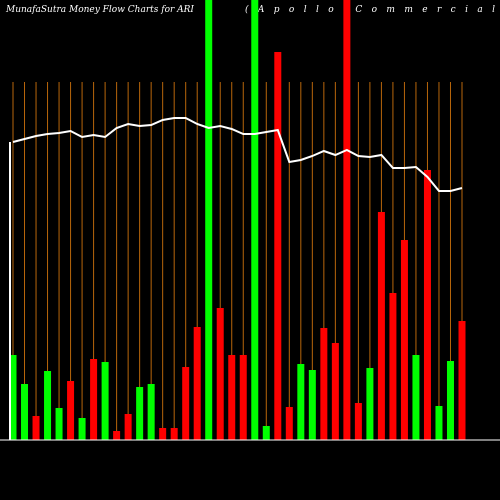  What do you see at coordinates (99, 10) in the screenshot?
I see `chart-title: MunafaSutra Money Flow Charts for ARI` at bounding box center [99, 10].